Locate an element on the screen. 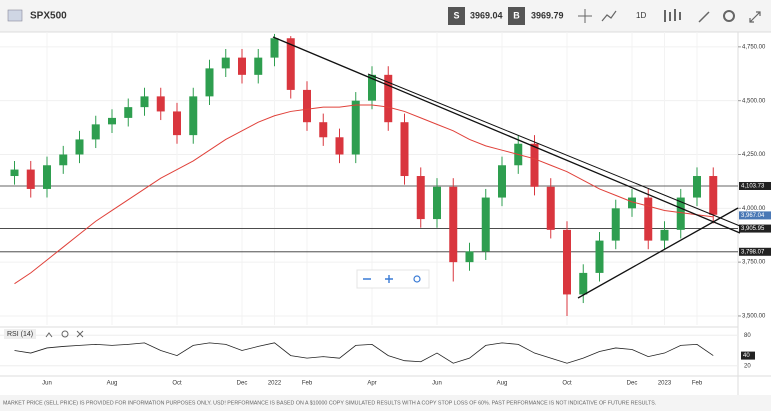  level-label: 4,103.73 is located at coordinates (753, 187).